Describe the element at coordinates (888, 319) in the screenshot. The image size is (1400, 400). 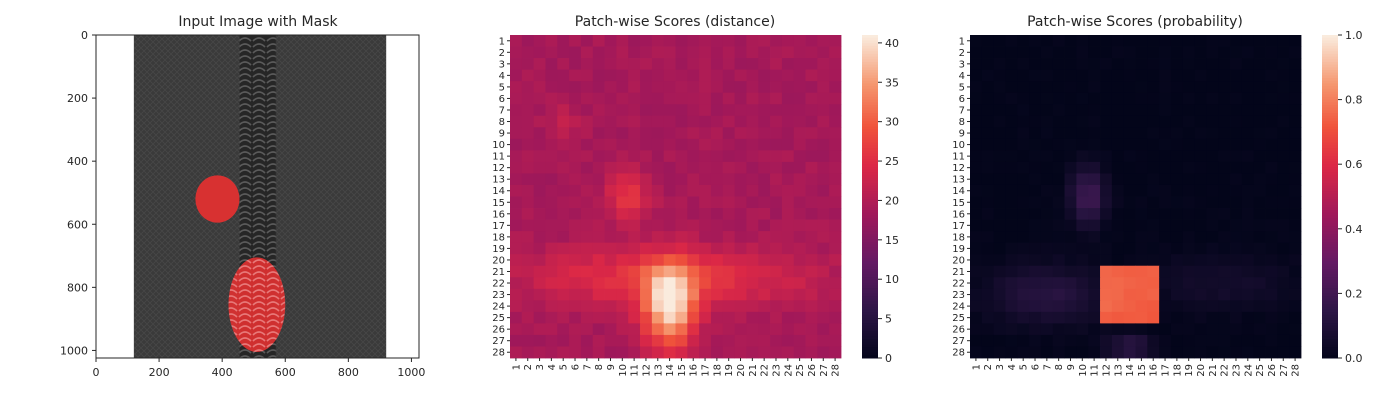
I see `colorbar-tick-label: 5` at that location.